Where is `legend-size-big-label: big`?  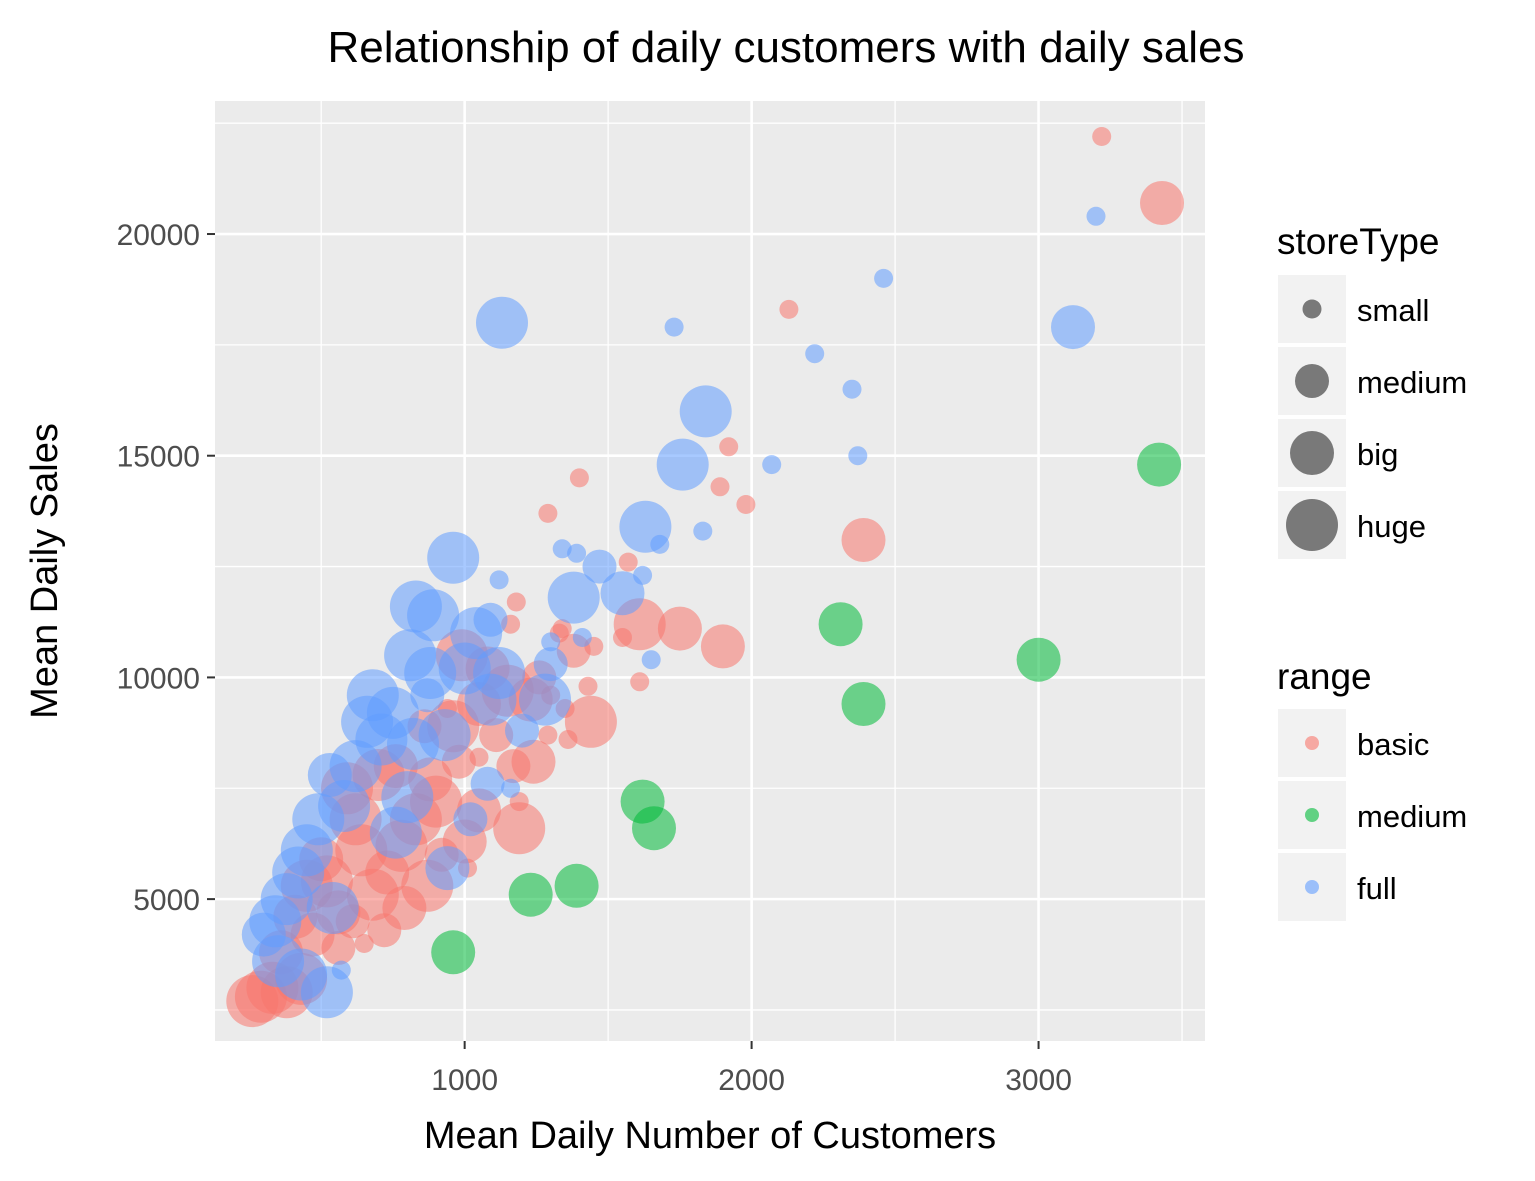
legend-size-big-label: big is located at coordinates (1377, 454).